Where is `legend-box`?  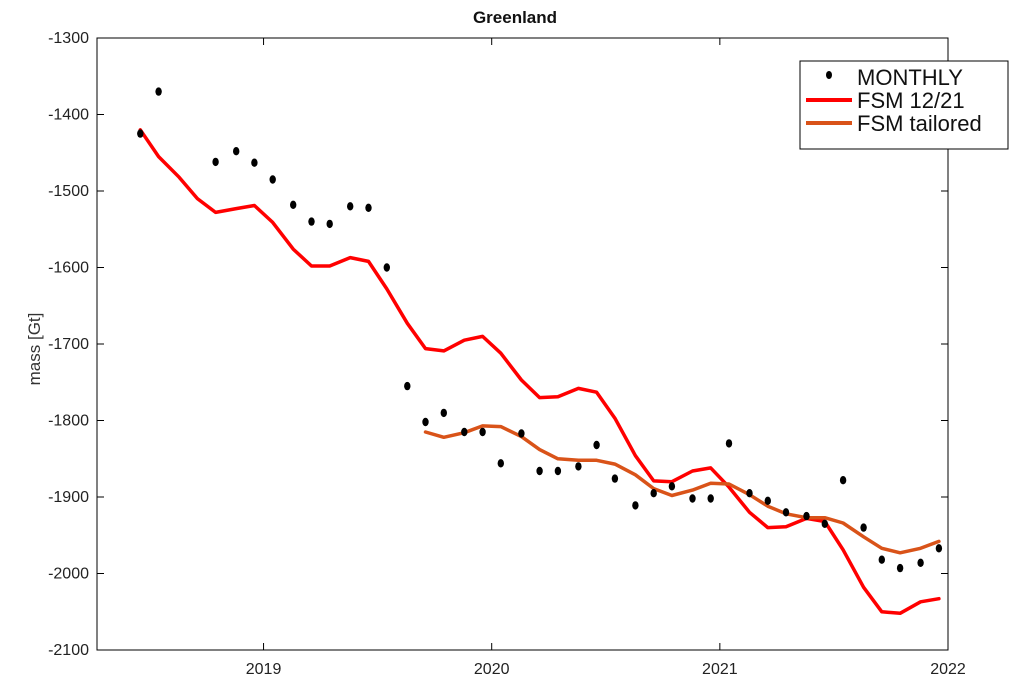 legend-box is located at coordinates (904, 105).